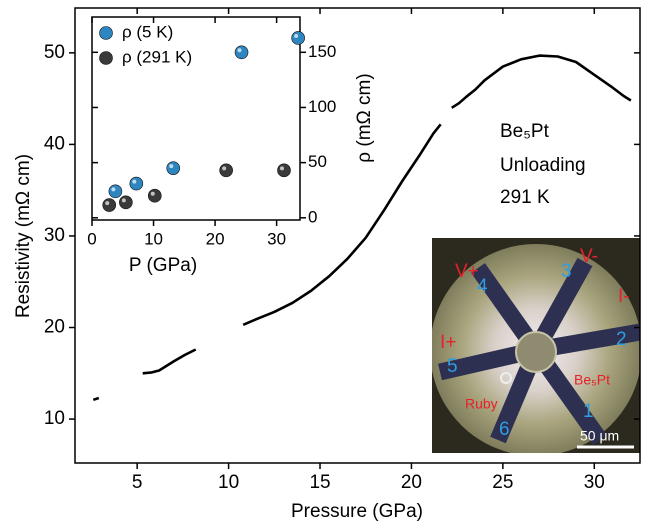  What do you see at coordinates (312, 216) in the screenshot?
I see `y-tick-label: 0` at bounding box center [312, 216].